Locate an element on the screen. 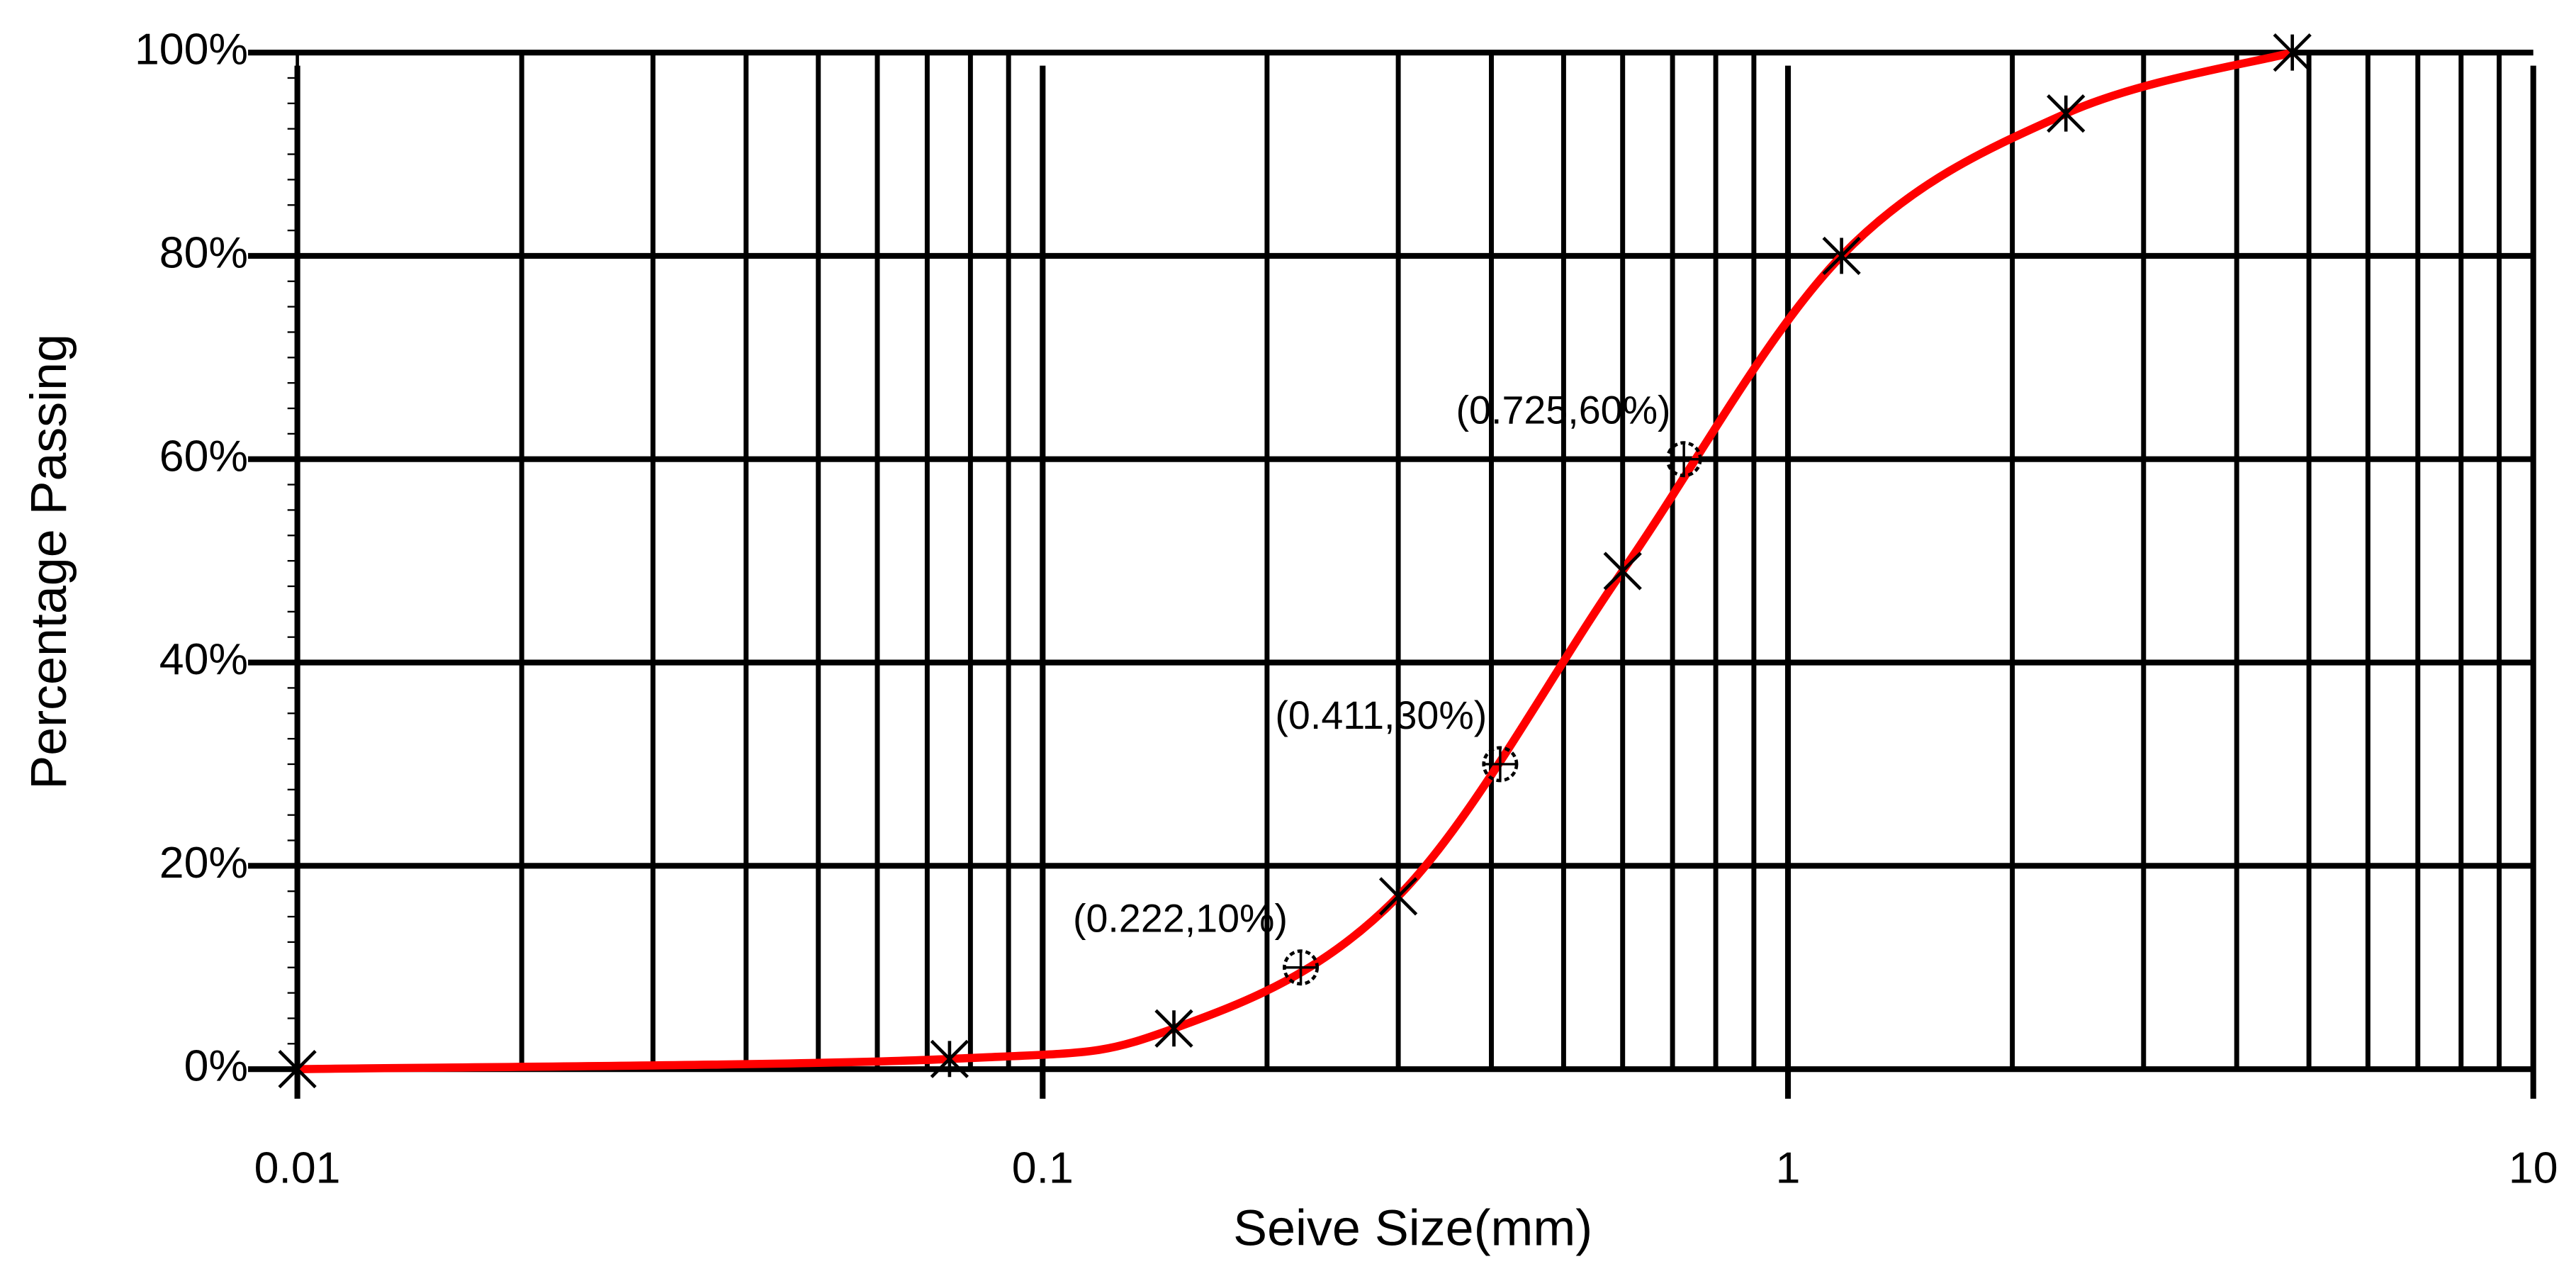 The height and width of the screenshot is (1281, 2576). point-label: (0.411,30%) is located at coordinates (1381, 715).